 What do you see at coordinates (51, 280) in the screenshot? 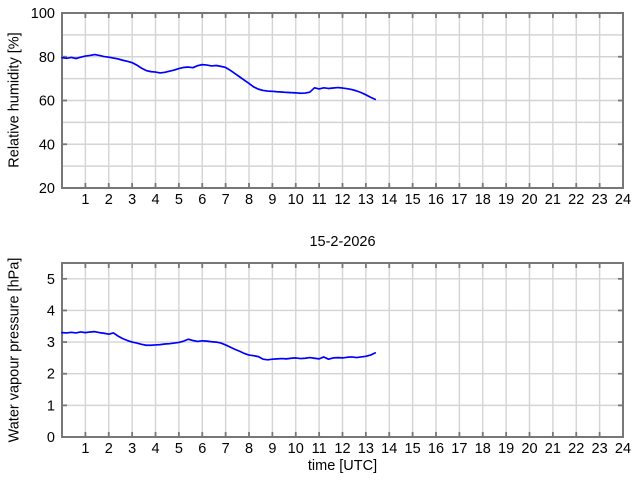
I see `y-tick-label: 5` at bounding box center [51, 280].